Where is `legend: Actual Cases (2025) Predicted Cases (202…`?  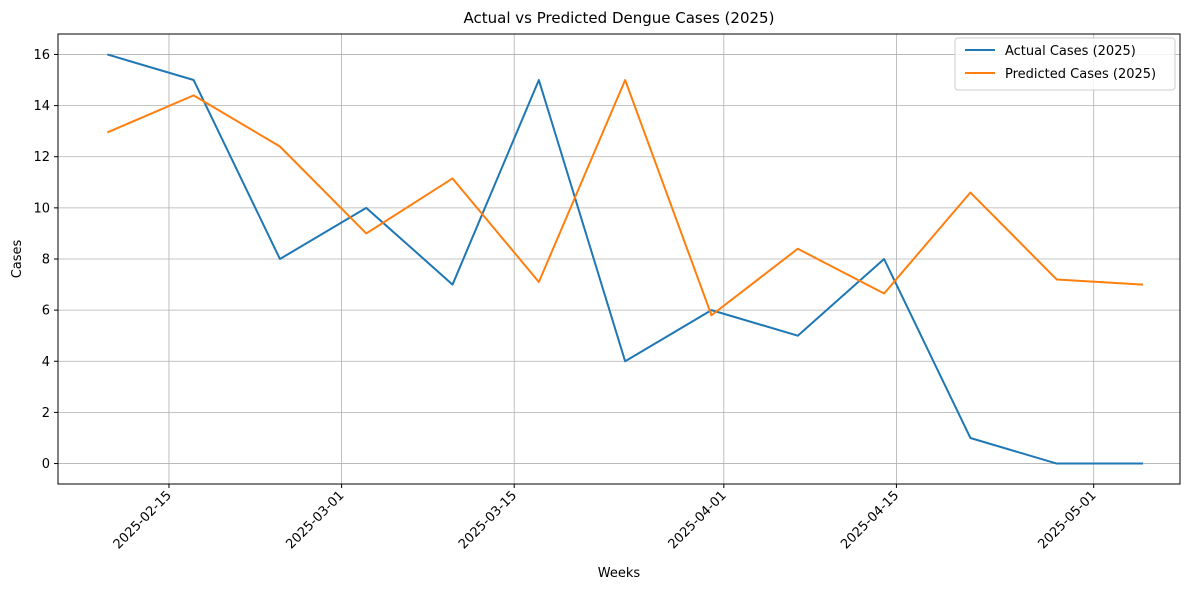 legend: Actual Cases (2025) Predicted Cases (202… is located at coordinates (1065, 64).